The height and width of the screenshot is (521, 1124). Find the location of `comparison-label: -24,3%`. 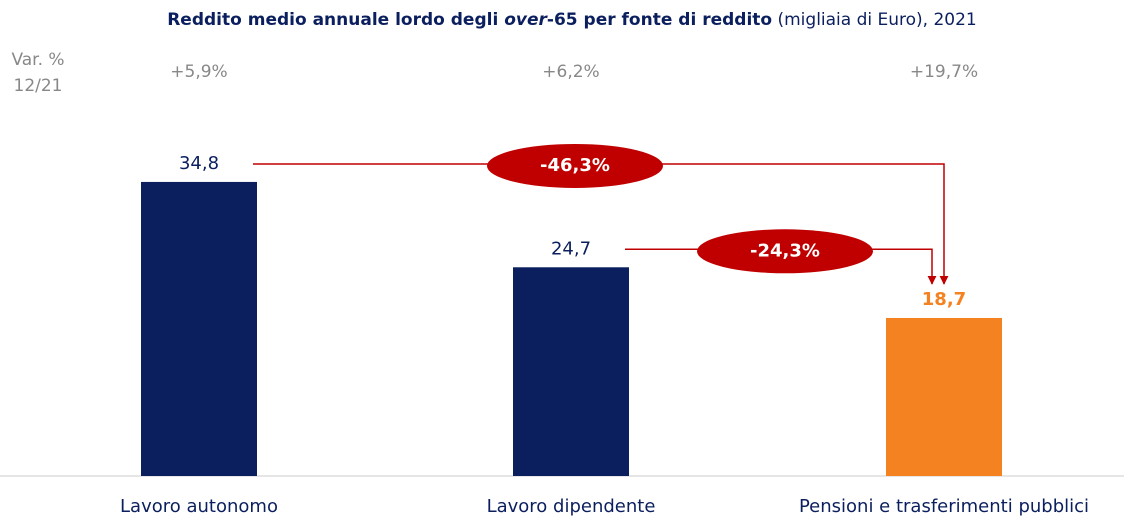

comparison-label: -24,3% is located at coordinates (785, 250).